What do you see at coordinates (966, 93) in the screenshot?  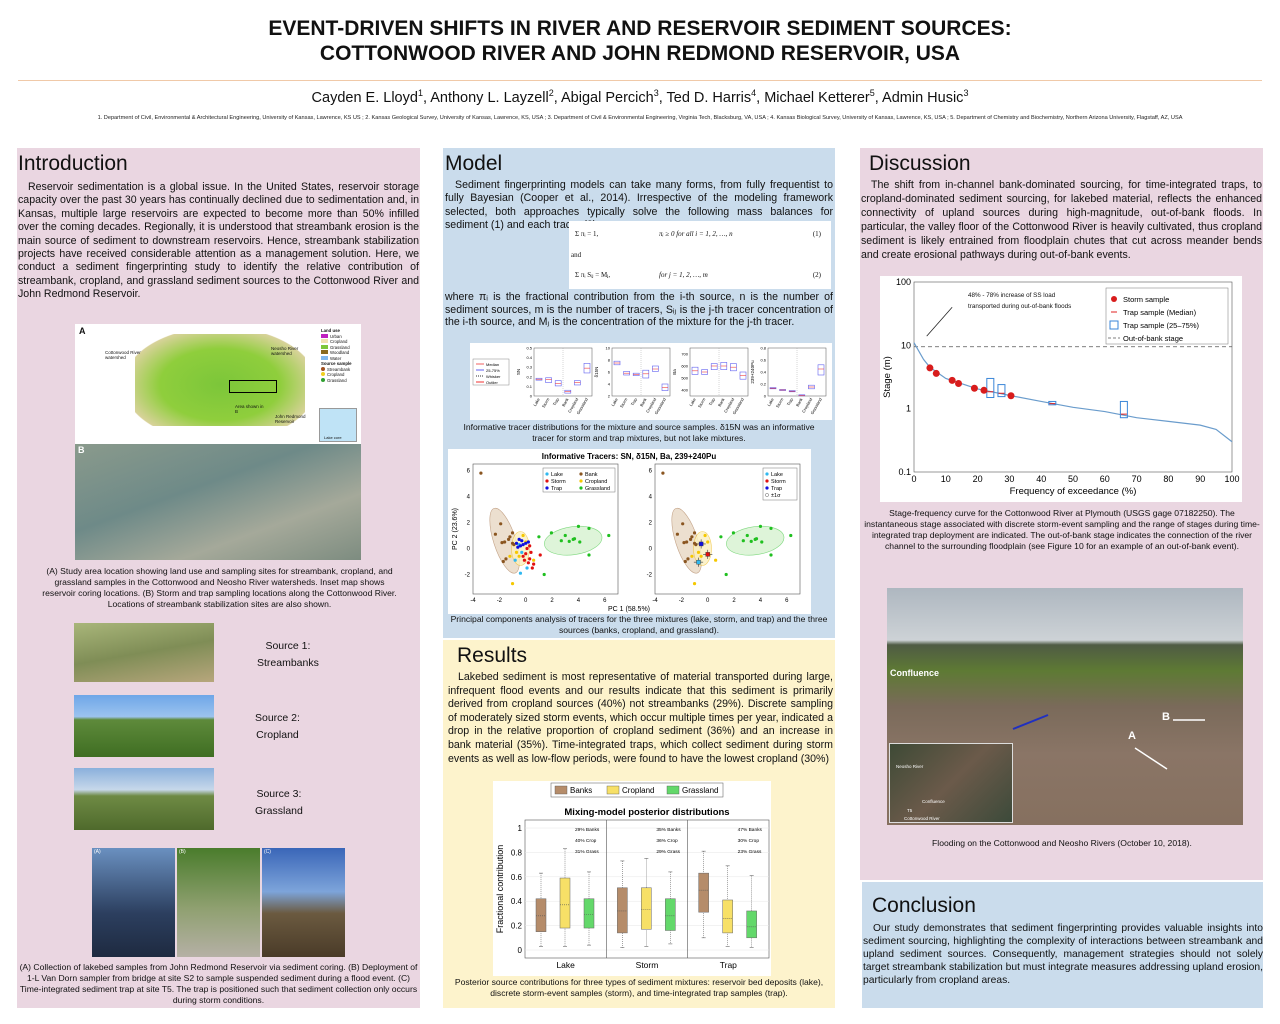 I see `author-affiliation-number: 3` at bounding box center [966, 93].